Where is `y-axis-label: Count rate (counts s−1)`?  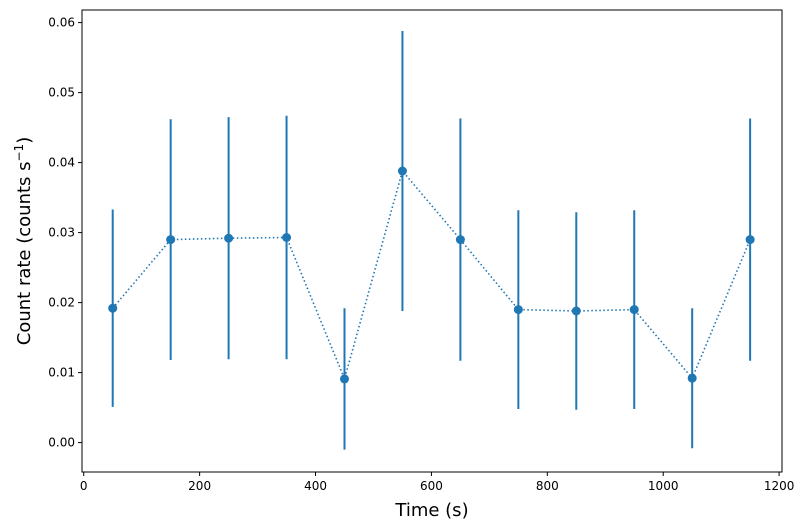
y-axis-label: Count rate (counts s−1) is located at coordinates (23, 241).